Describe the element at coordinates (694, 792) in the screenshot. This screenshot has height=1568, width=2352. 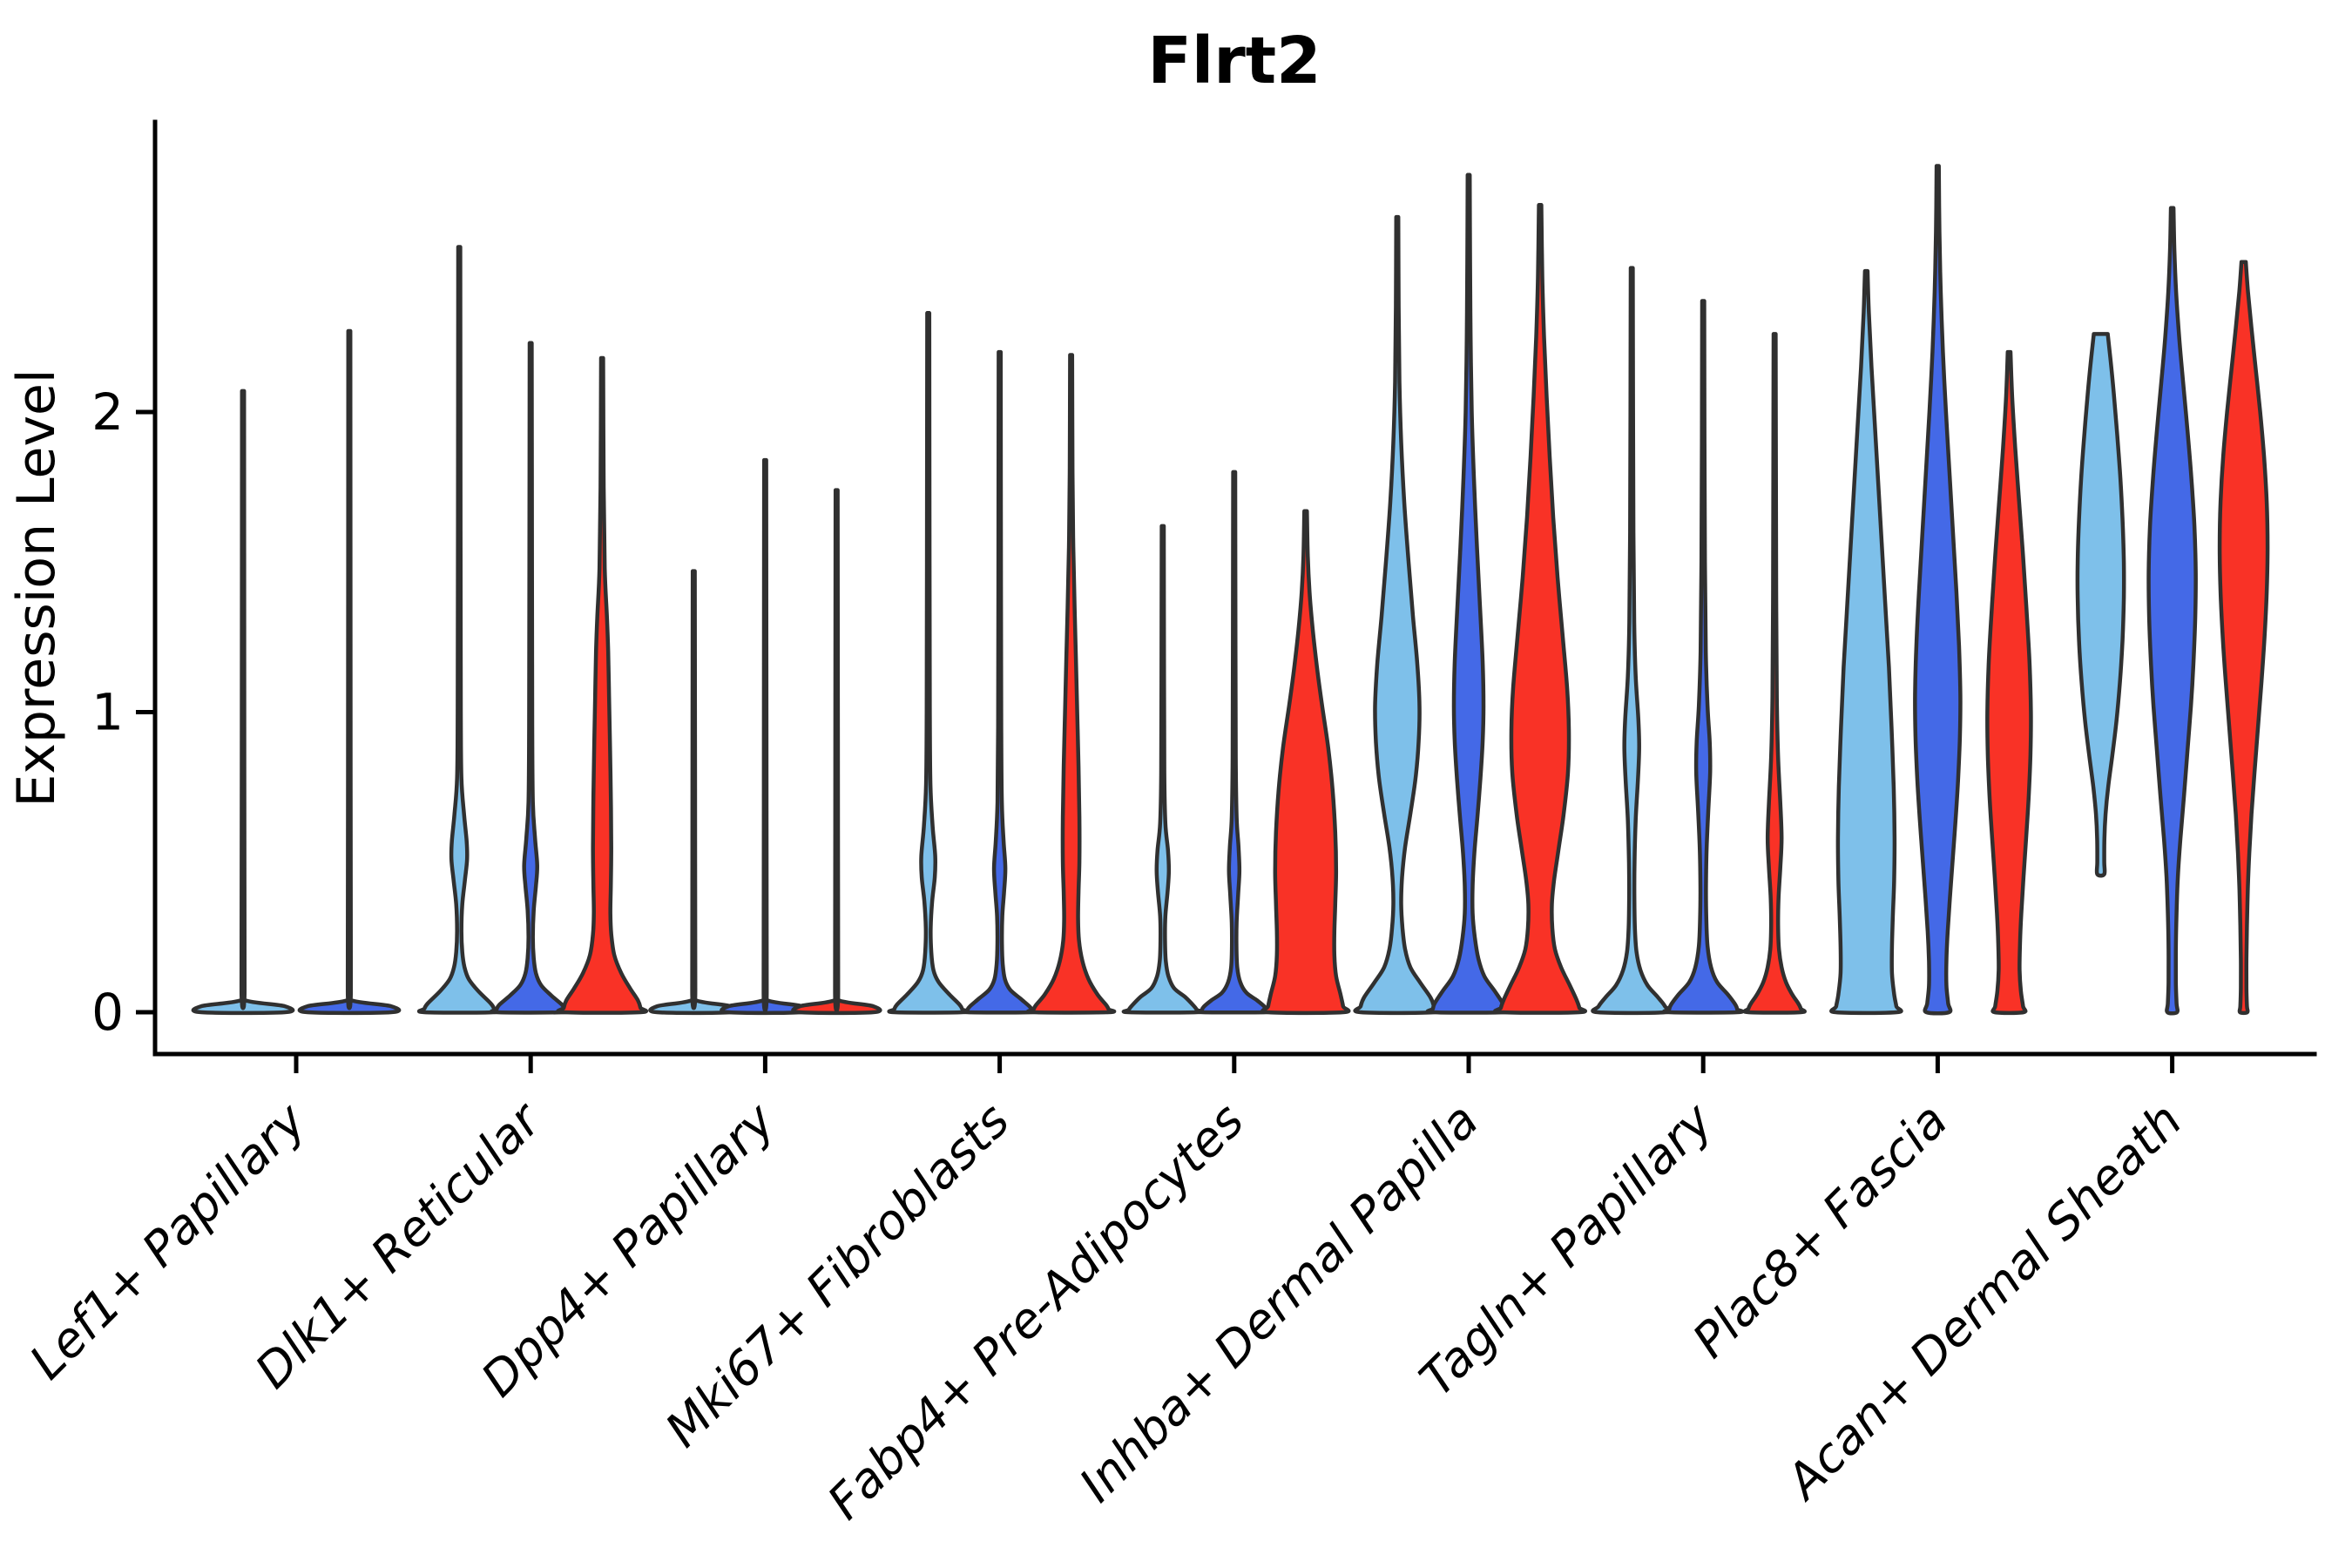
I see `violin-dpp4-s1` at that location.